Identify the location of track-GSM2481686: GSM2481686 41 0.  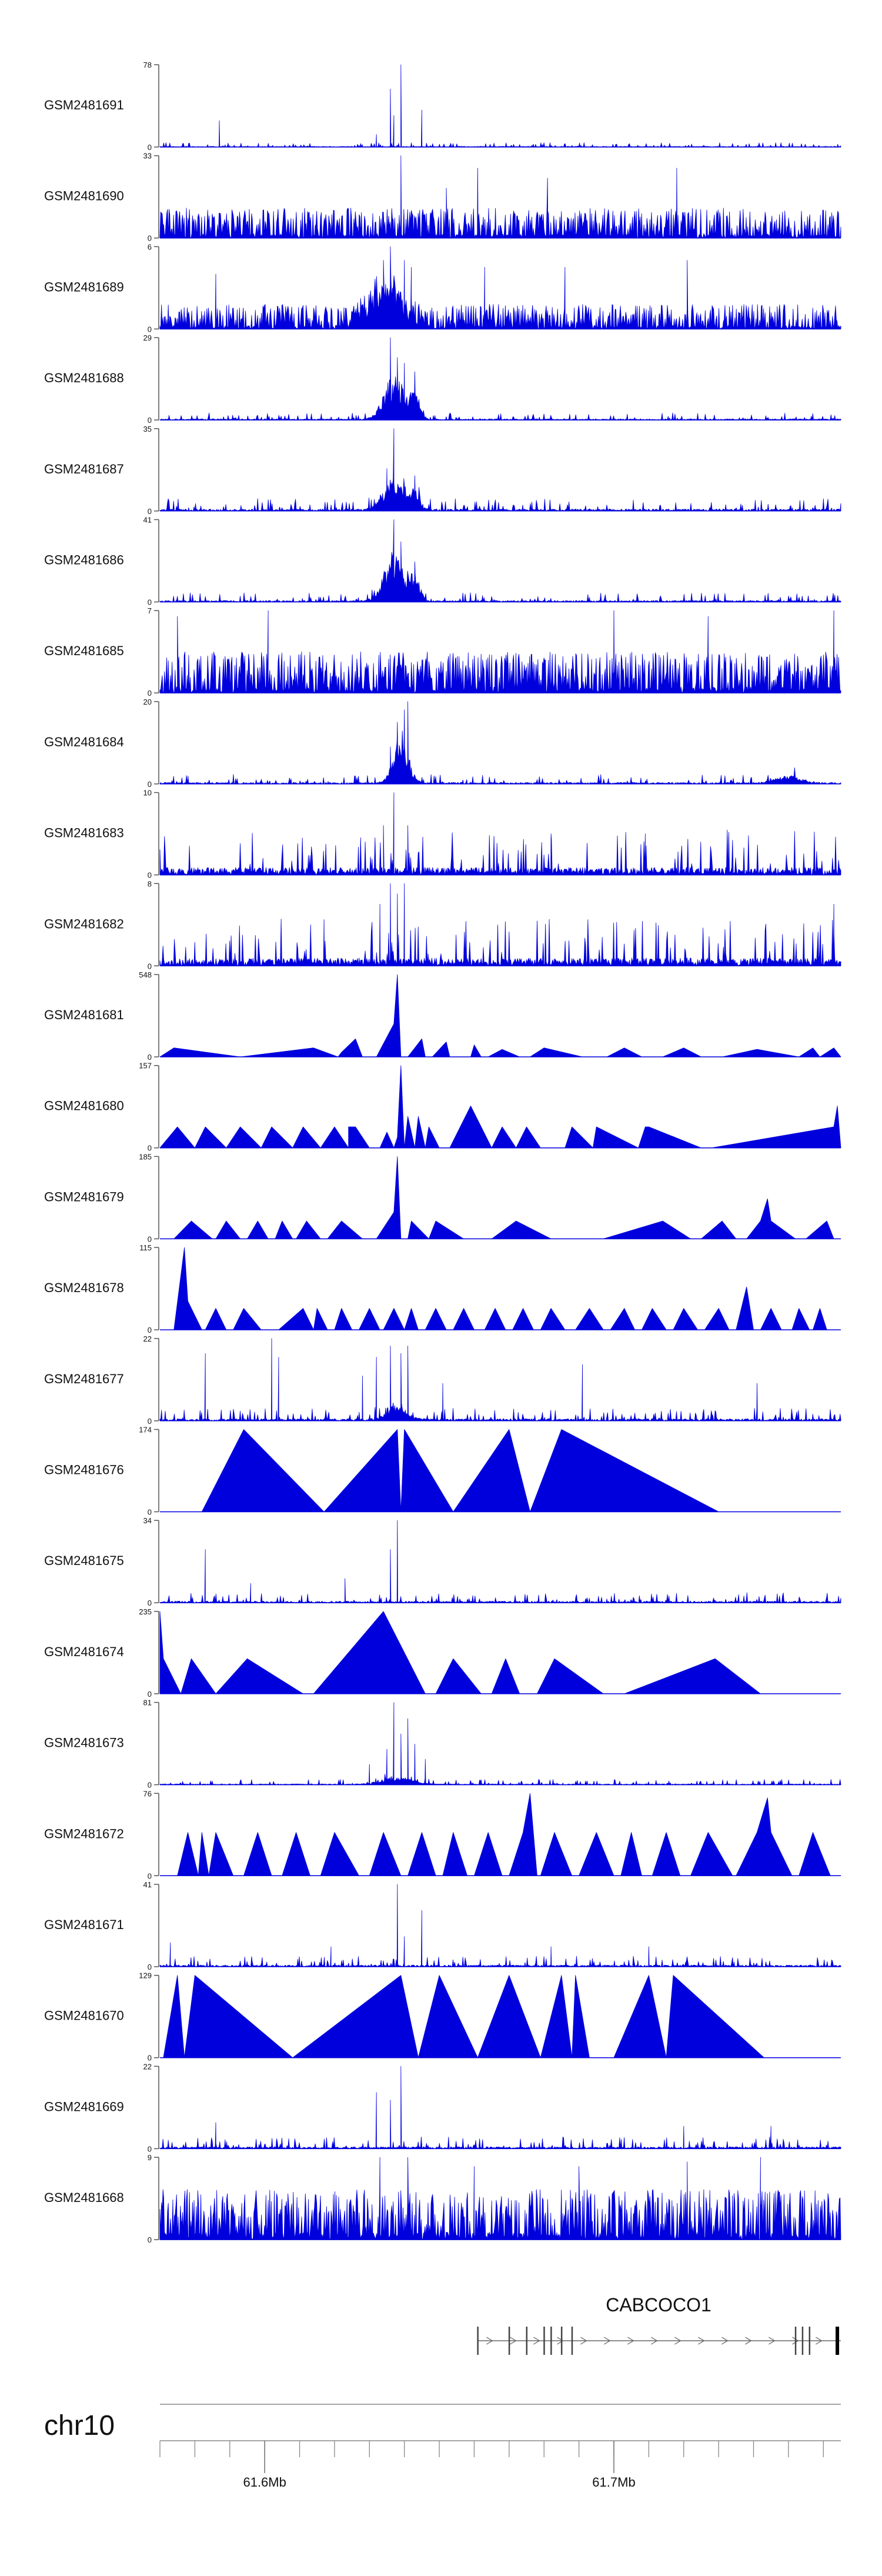
(442, 561).